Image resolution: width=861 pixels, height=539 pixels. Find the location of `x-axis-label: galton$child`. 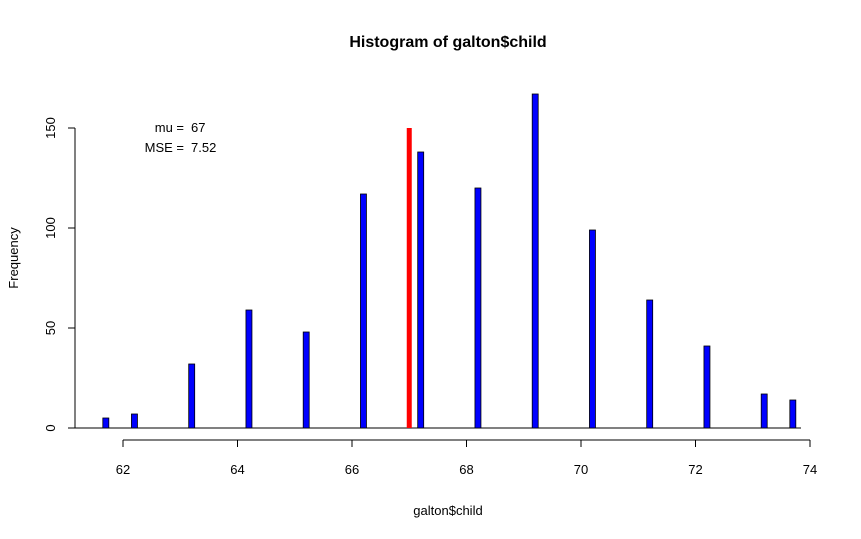

x-axis-label: galton$child is located at coordinates (447, 510).